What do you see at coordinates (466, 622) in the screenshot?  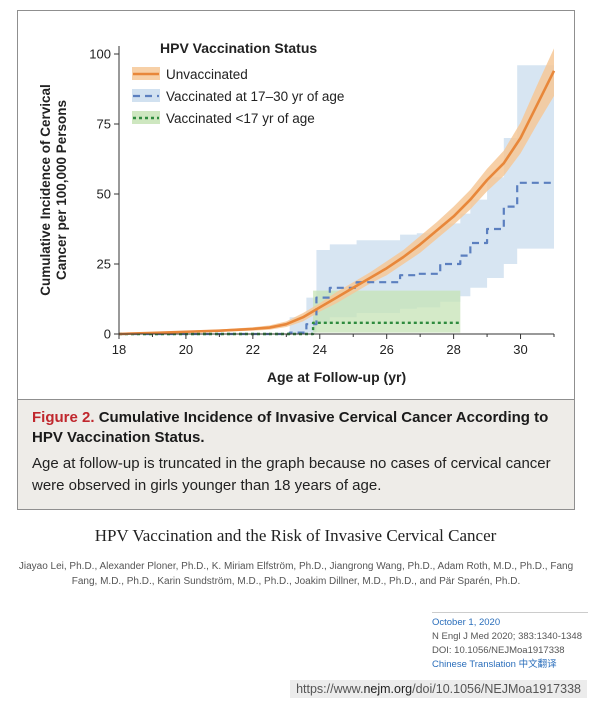 I see `publication-date: October 1, 2020` at bounding box center [466, 622].